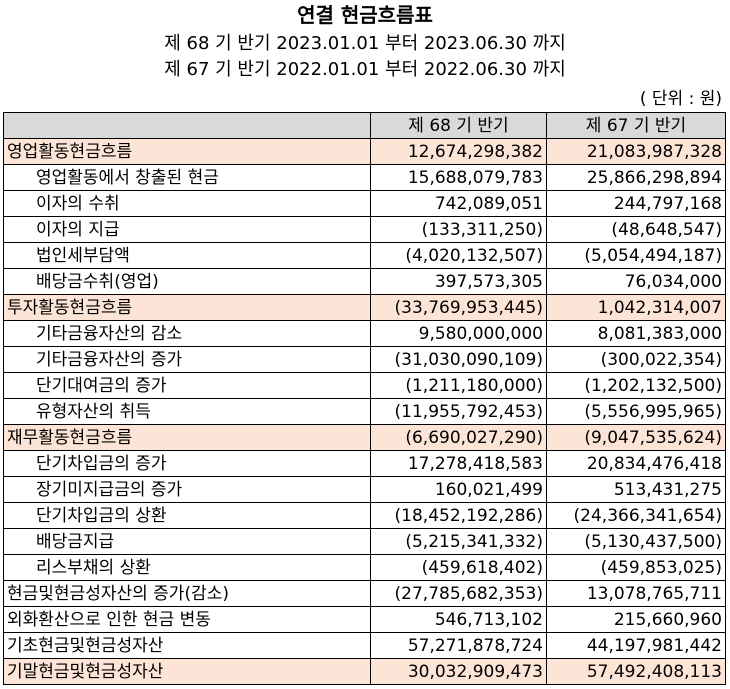 The width and height of the screenshot is (730, 689). I want to click on header-blank, so click(187, 125).